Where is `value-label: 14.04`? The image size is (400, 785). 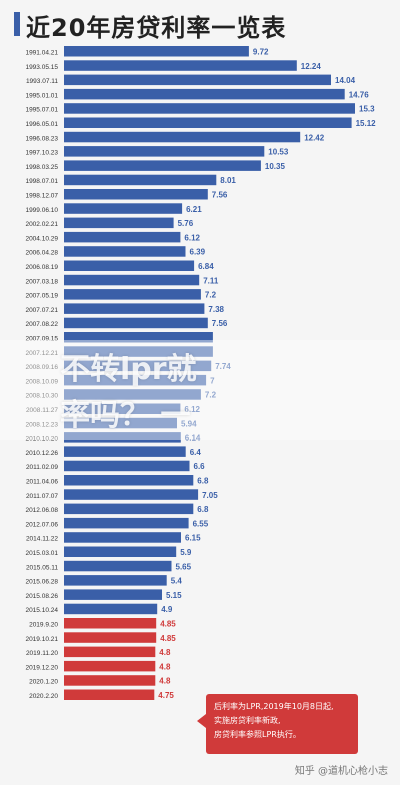 value-label: 14.04 is located at coordinates (345, 80).